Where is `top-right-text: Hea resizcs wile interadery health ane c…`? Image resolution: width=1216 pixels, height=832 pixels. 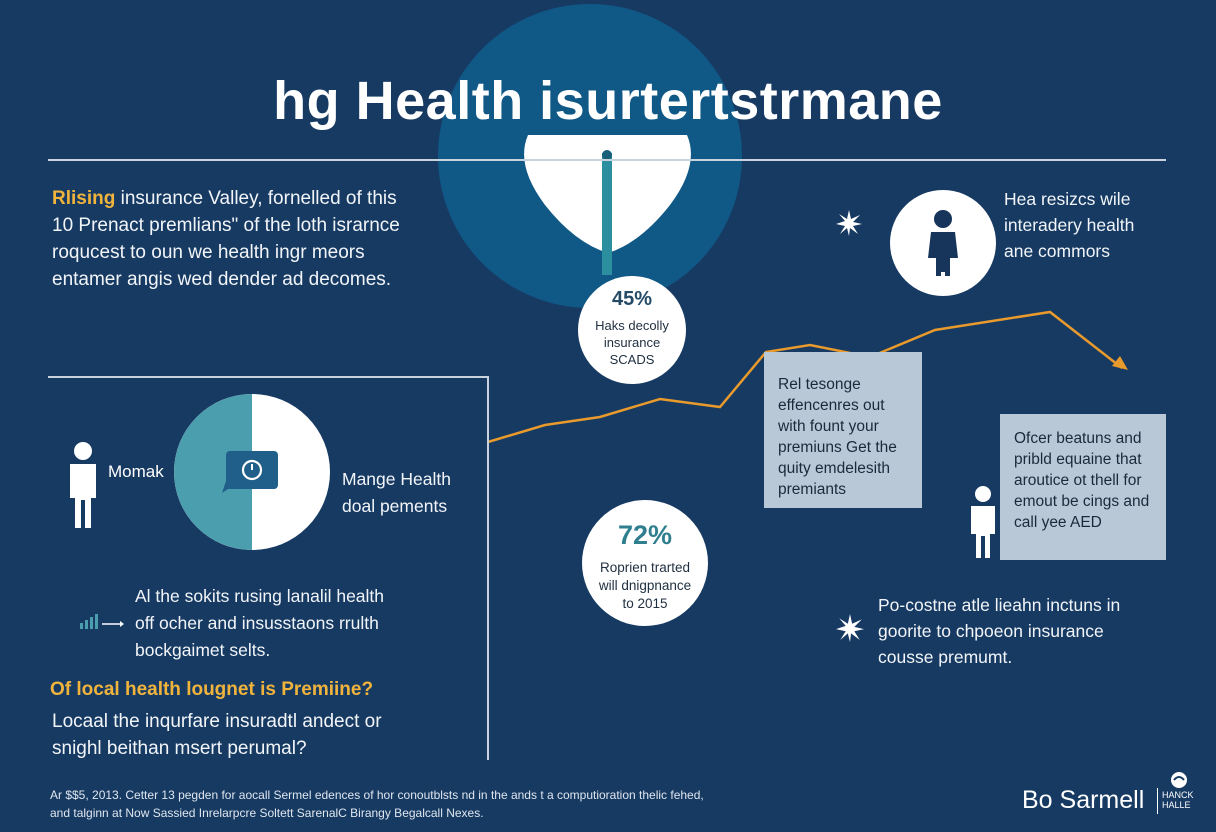
top-right-text: Hea resizcs wile interadery health ane c… is located at coordinates (1104, 225).